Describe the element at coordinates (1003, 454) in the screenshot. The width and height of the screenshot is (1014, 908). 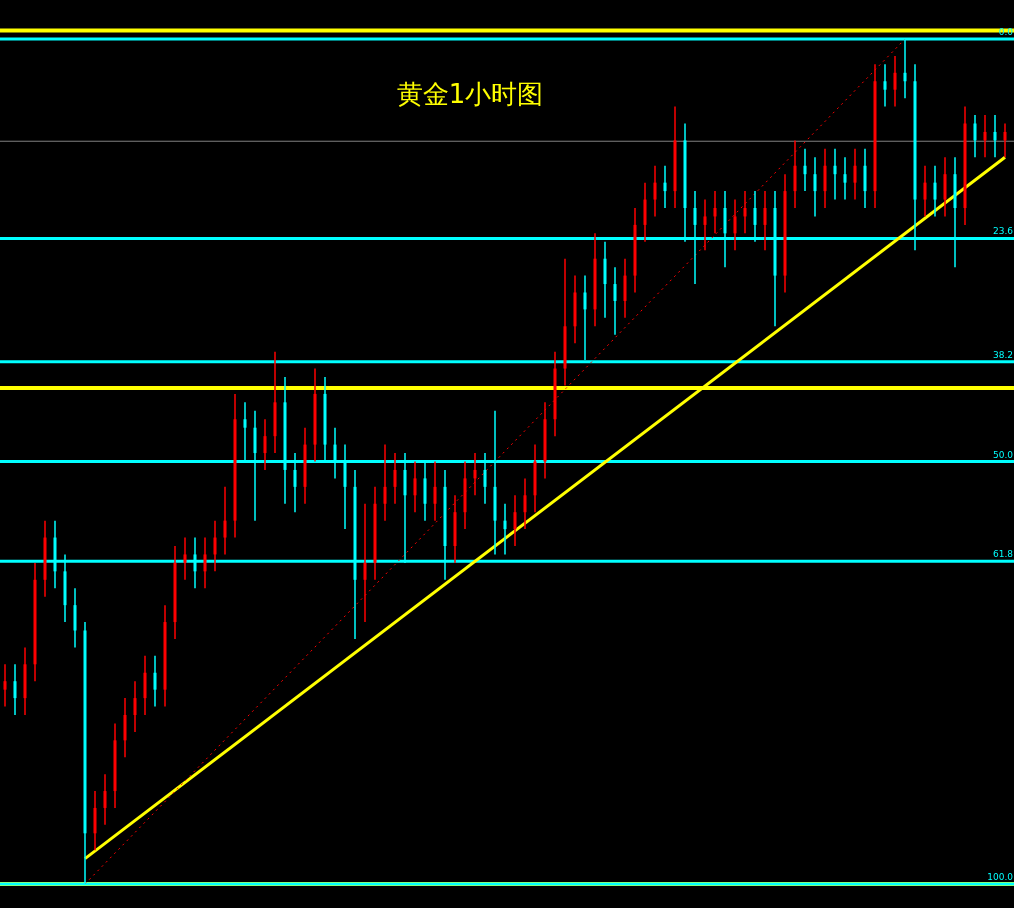
I see `annotation: 50.0` at that location.